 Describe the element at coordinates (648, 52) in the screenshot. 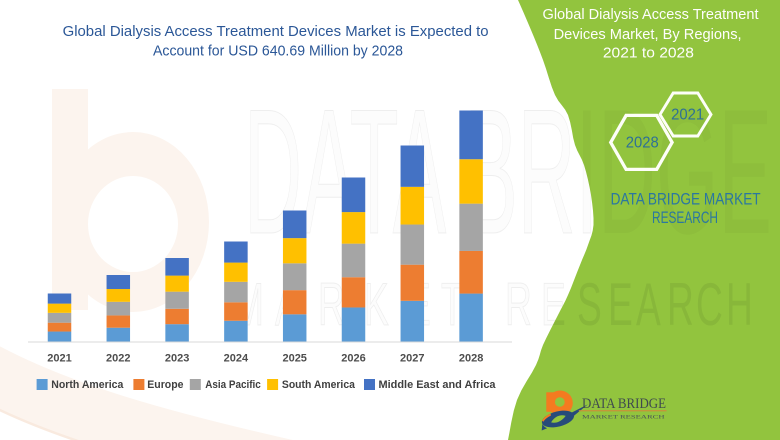

I see `svg-text: 2021 to 2028` at that location.